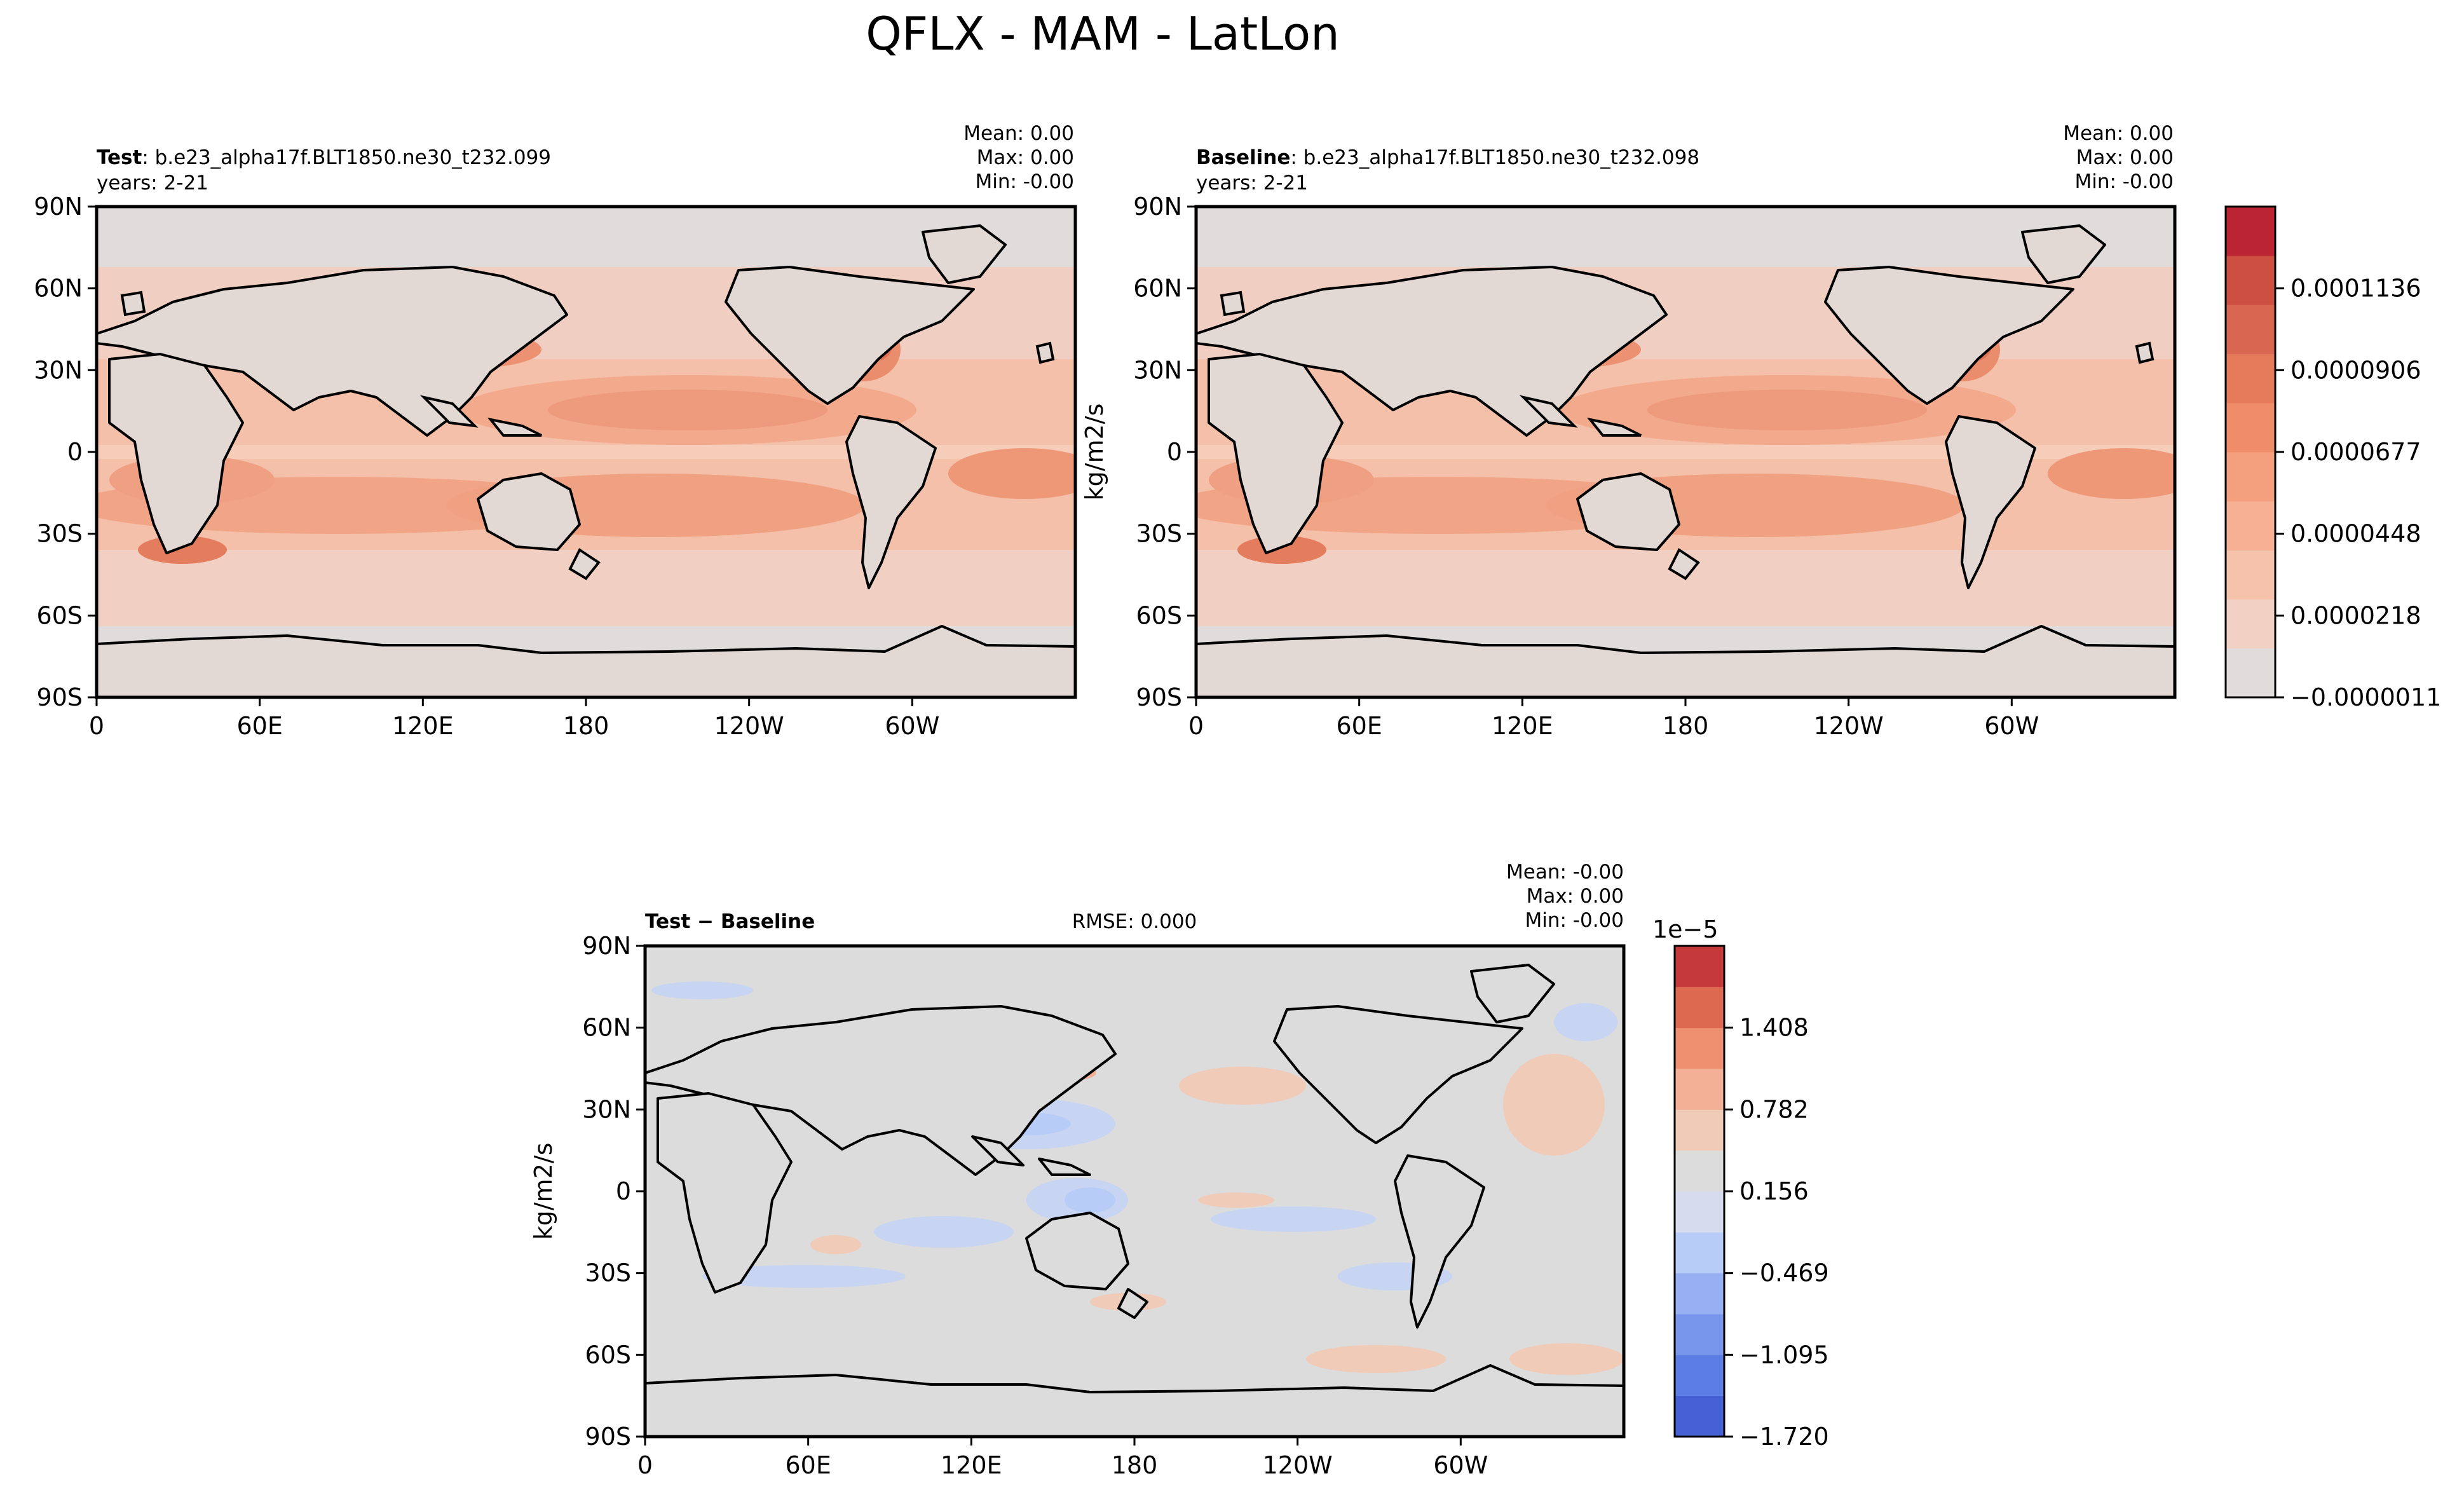  Describe the element at coordinates (1174, 452) in the screenshot. I see `panel-baseline-ytick-label: 0` at that location.